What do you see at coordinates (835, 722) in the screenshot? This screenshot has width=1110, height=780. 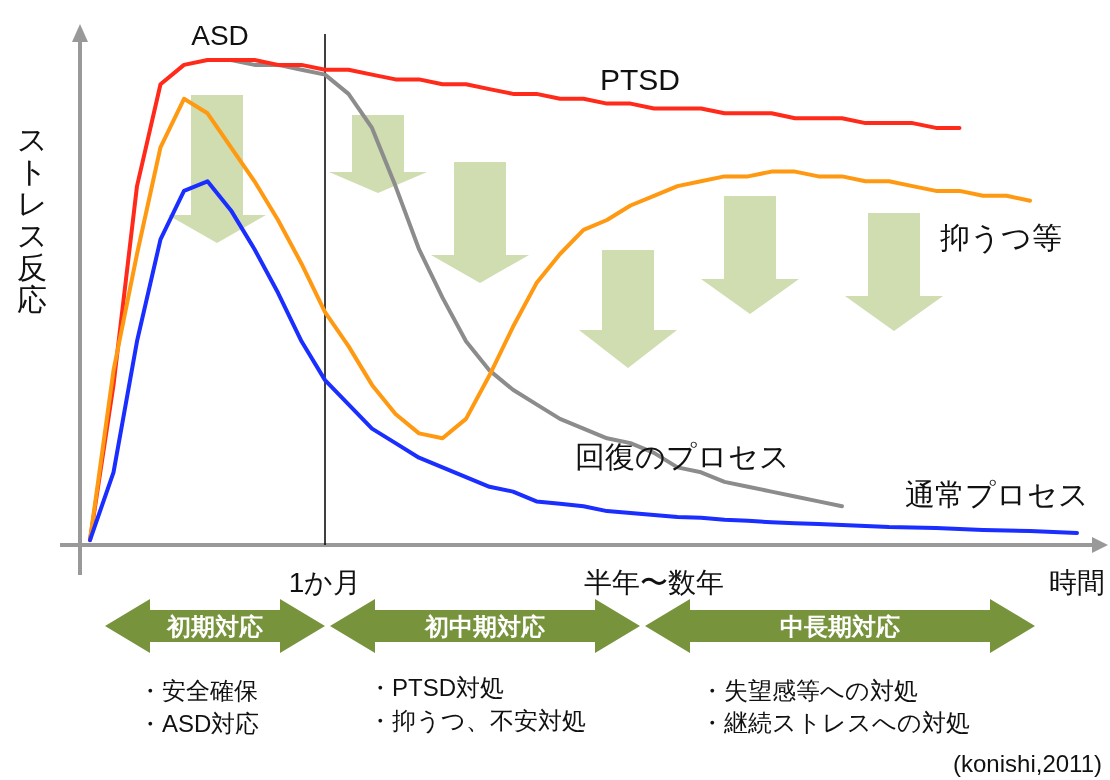 I see `text: ・継続ストレスへの対処` at bounding box center [835, 722].